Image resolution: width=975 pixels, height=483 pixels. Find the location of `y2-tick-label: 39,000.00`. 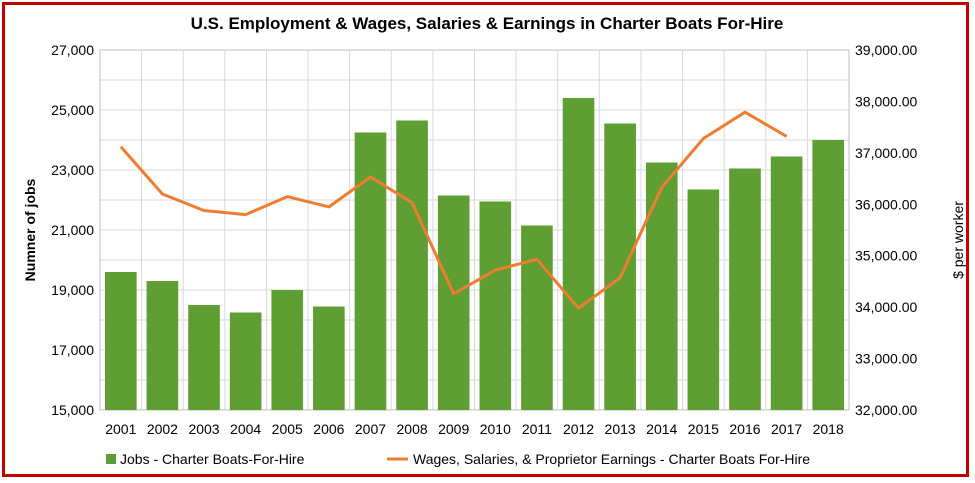

y2-tick-label: 39,000.00 is located at coordinates (886, 50).